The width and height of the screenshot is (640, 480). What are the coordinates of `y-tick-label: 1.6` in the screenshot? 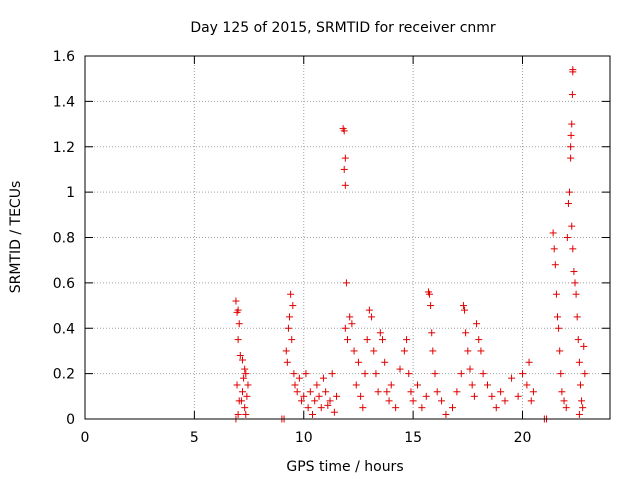 It's located at (64, 57).